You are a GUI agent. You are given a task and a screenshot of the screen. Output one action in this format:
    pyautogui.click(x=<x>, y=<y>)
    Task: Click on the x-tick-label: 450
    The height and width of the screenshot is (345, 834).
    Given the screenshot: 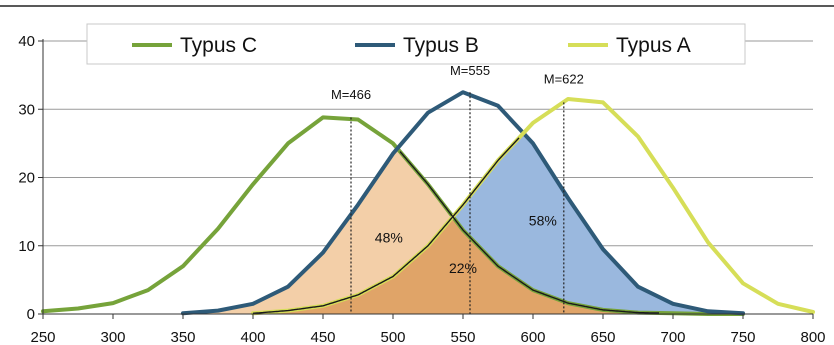 What is the action you would take?
    pyautogui.click(x=322, y=337)
    